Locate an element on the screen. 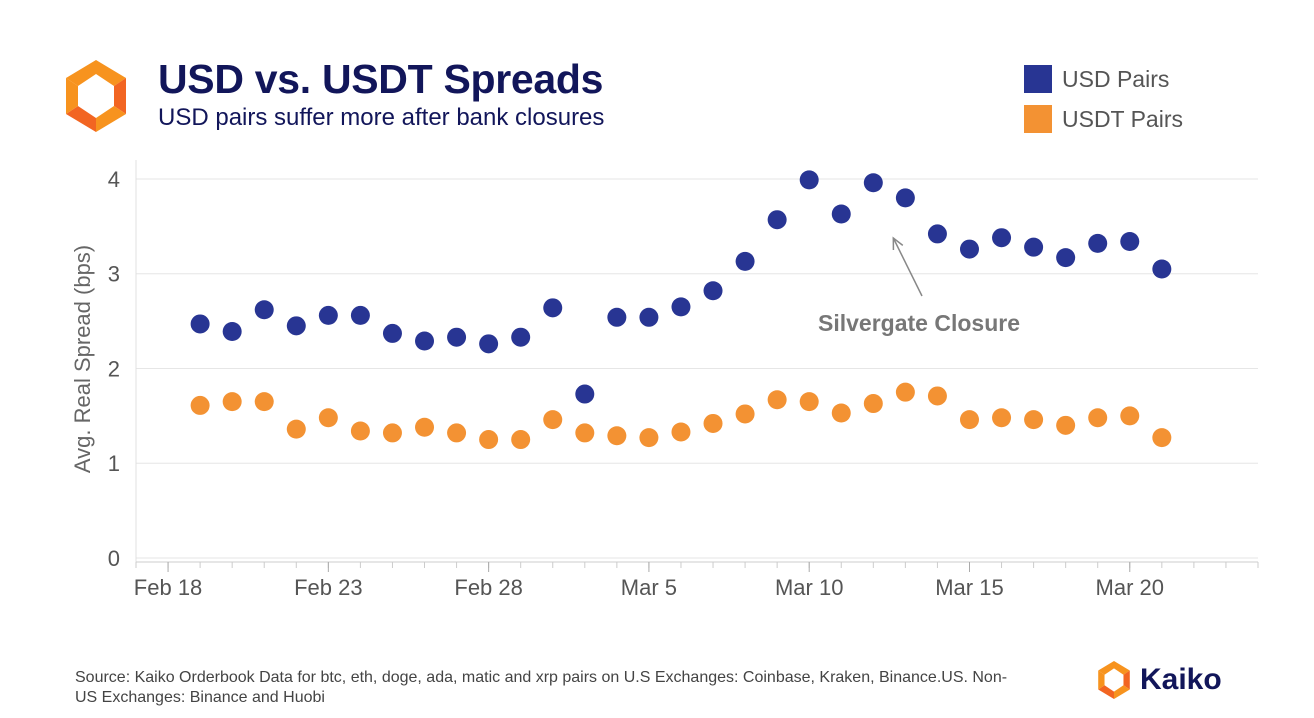  kaiko-logo-icon is located at coordinates (96, 96).